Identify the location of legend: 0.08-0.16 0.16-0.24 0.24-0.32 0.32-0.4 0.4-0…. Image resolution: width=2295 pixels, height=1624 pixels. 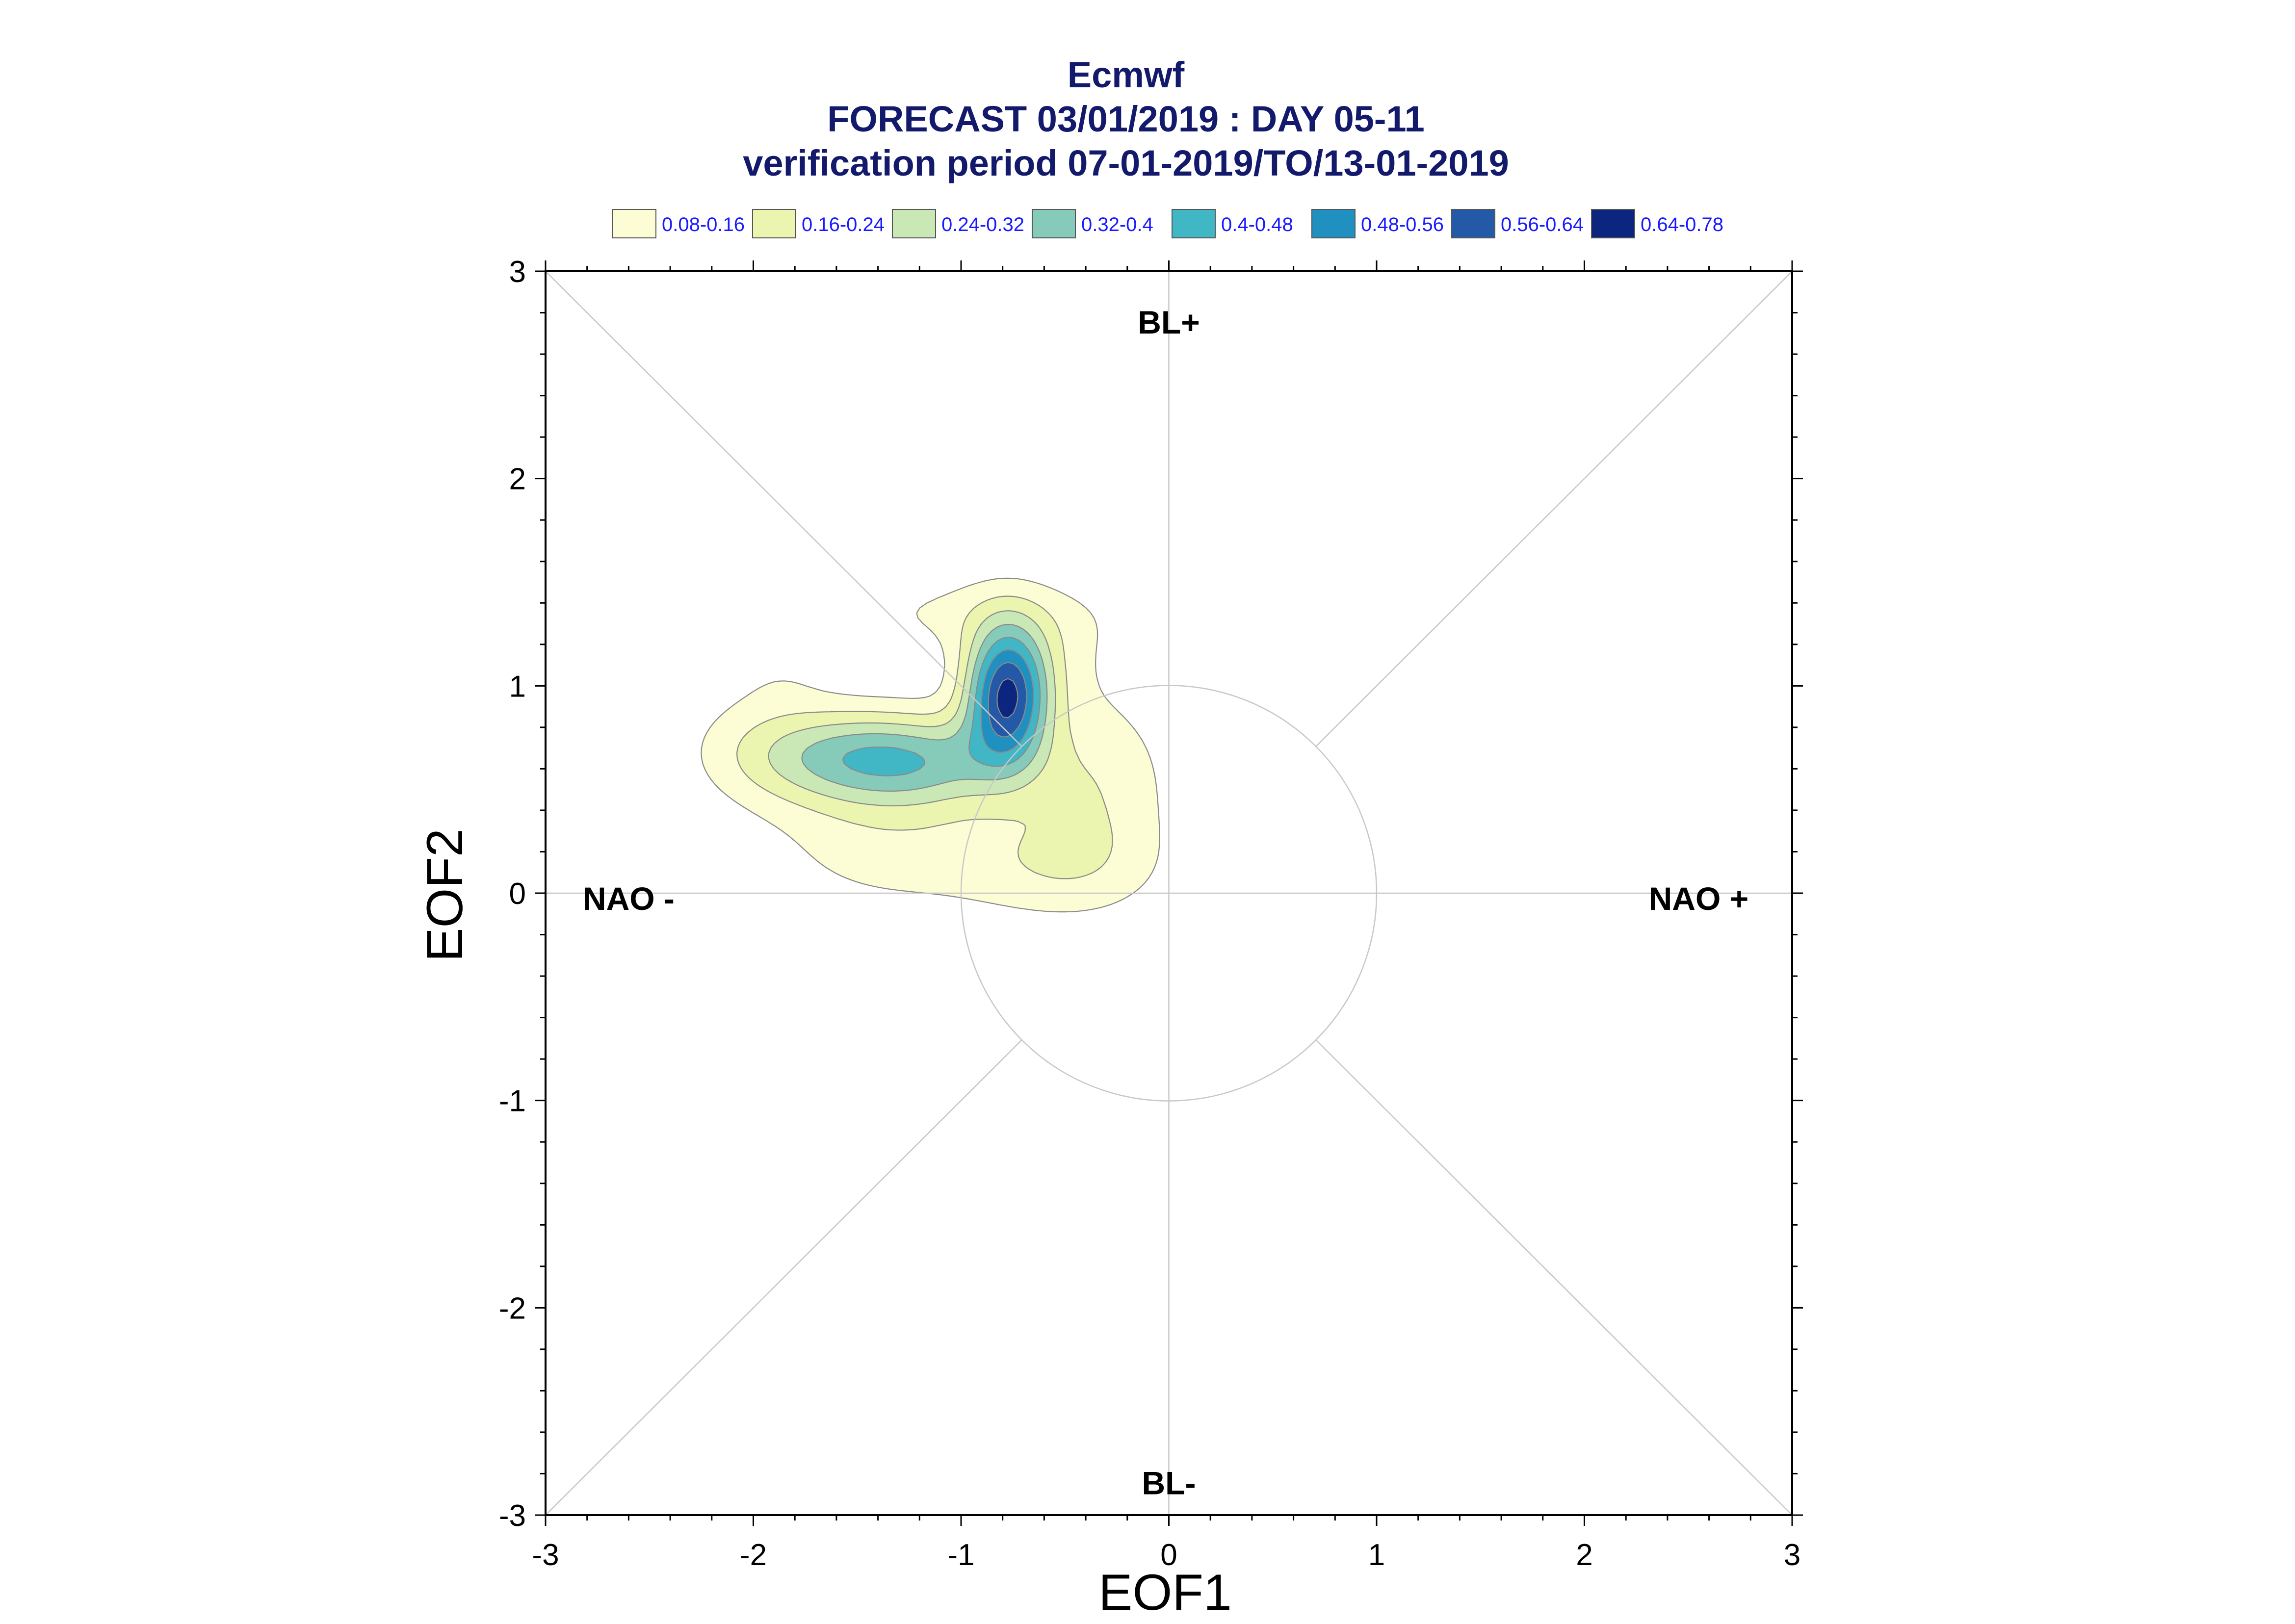
(1168, 223).